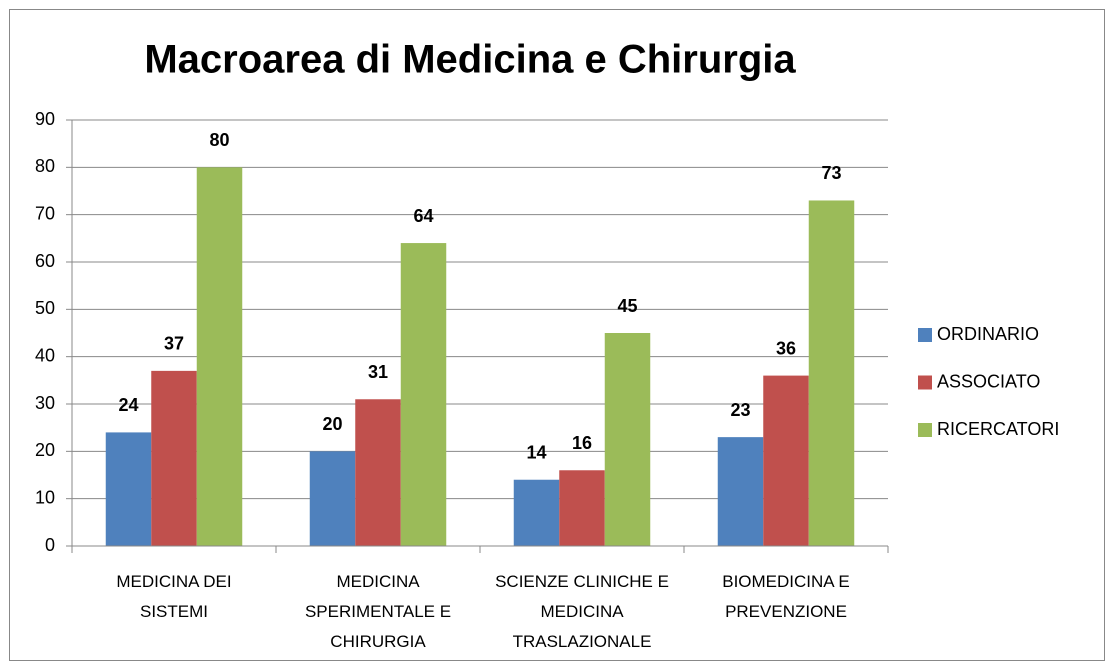 The width and height of the screenshot is (1114, 670). Describe the element at coordinates (332, 424) in the screenshot. I see `value-label: 20` at that location.